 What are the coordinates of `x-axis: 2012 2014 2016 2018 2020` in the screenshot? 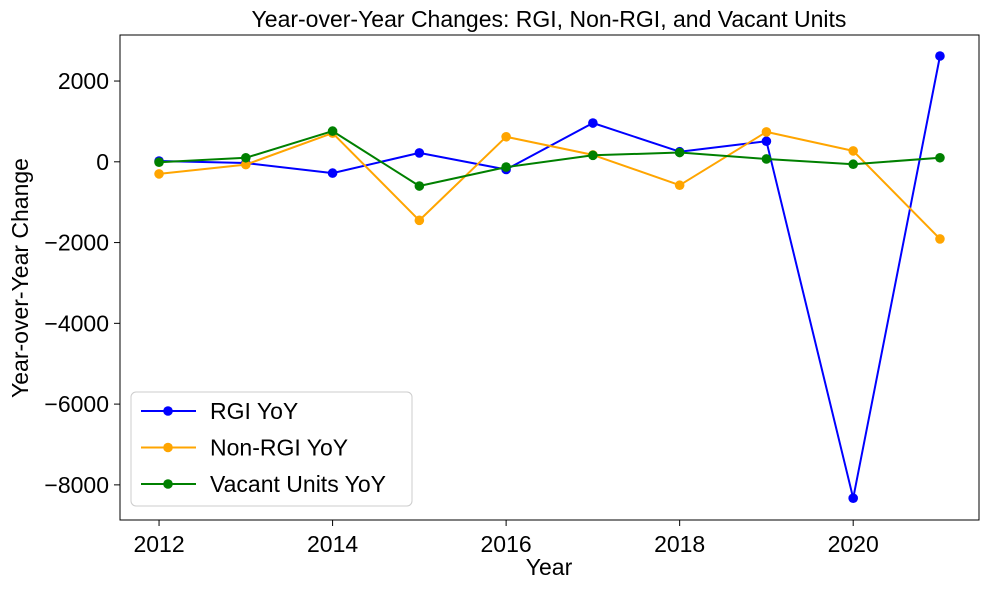 It's located at (506, 538).